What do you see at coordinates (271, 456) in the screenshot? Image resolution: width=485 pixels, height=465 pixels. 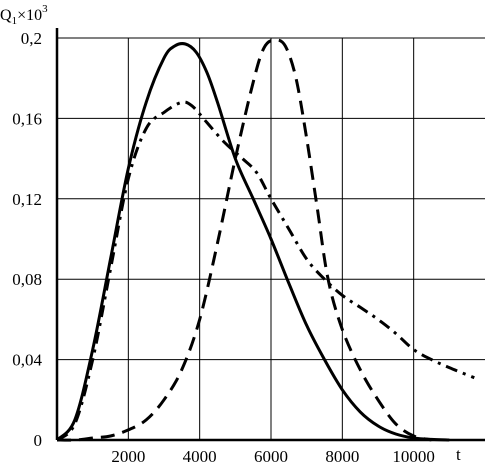 I see `x-tick-label: 6000` at bounding box center [271, 456].